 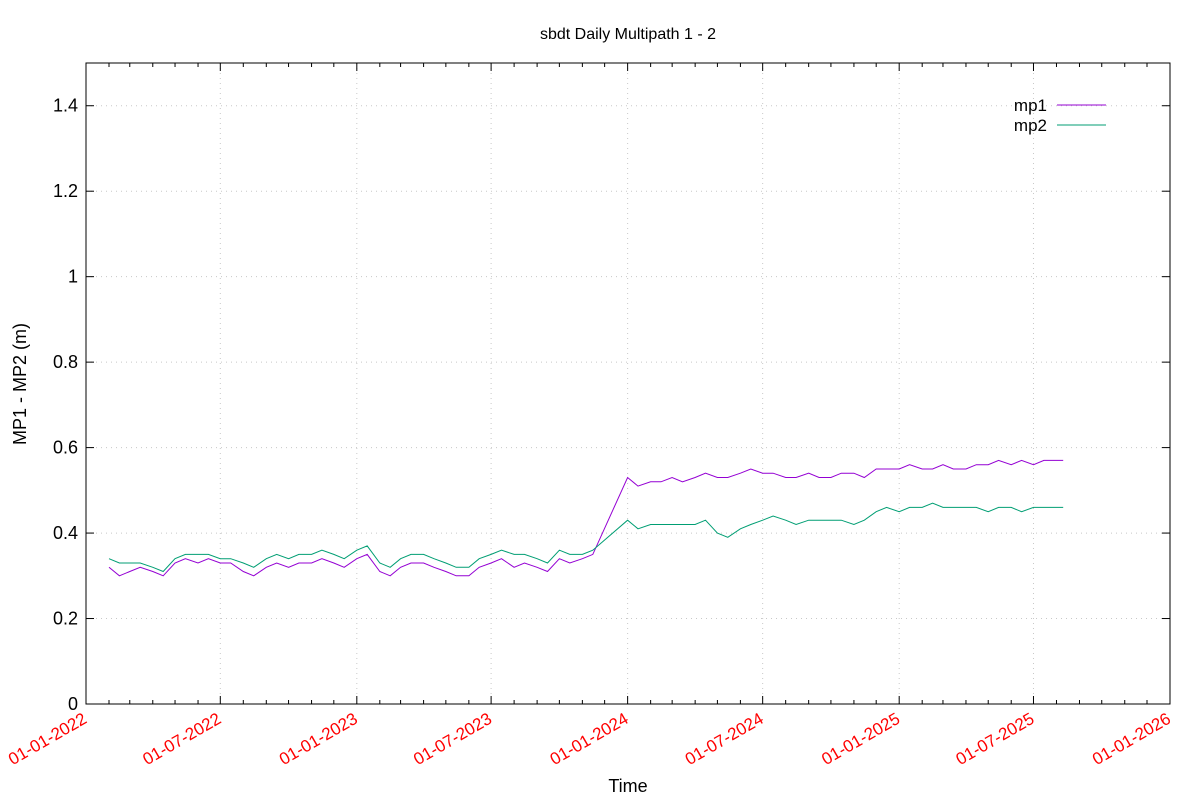 What do you see at coordinates (47, 739) in the screenshot?
I see `x-tick-label: 01-01-2022` at bounding box center [47, 739].